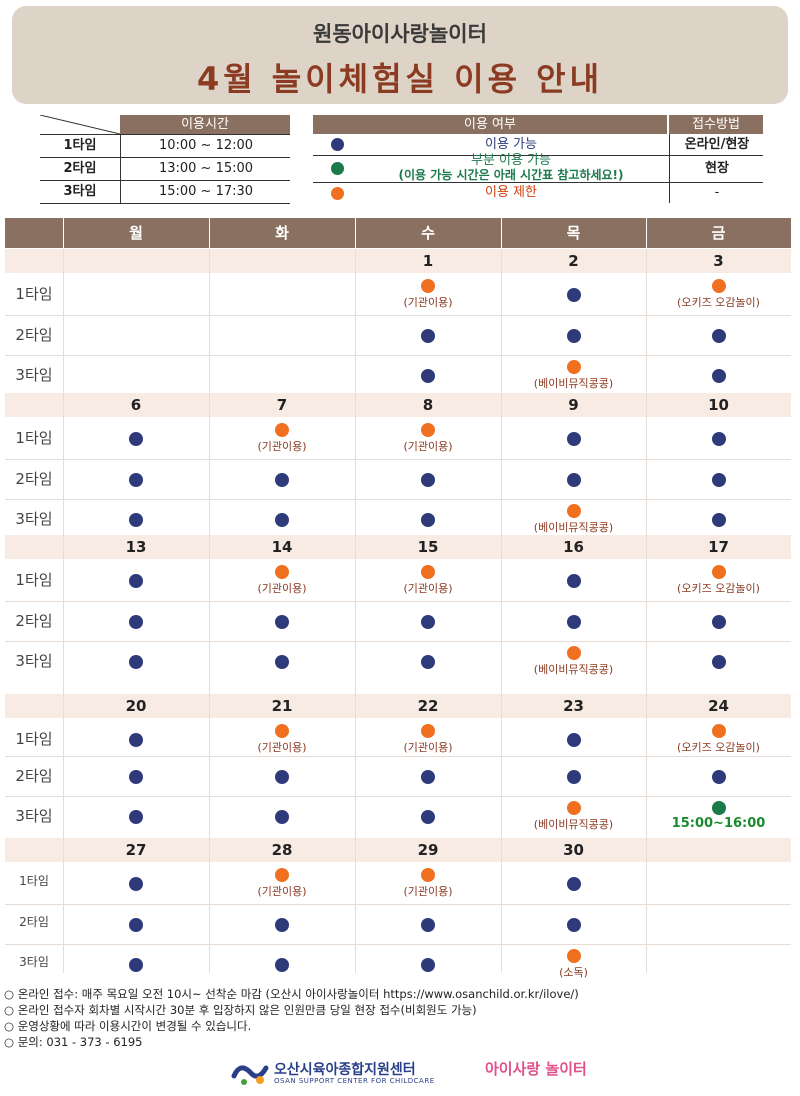 Image resolution: width=800 pixels, height=1096 pixels. I want to click on header-divider, so click(501, 233).